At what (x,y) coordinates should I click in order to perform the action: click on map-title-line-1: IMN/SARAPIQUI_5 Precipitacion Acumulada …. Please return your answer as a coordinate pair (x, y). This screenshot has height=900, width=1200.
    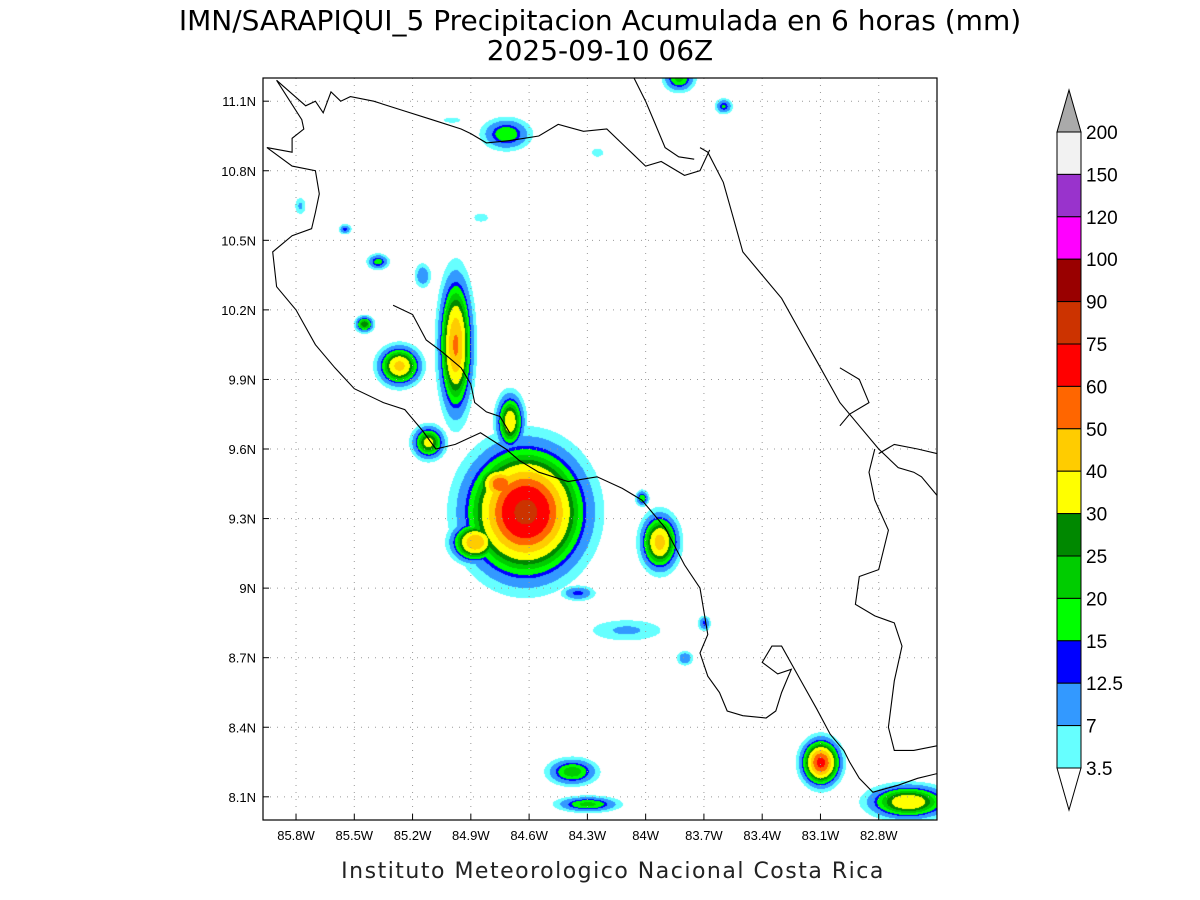
    Looking at the image, I should click on (600, 20).